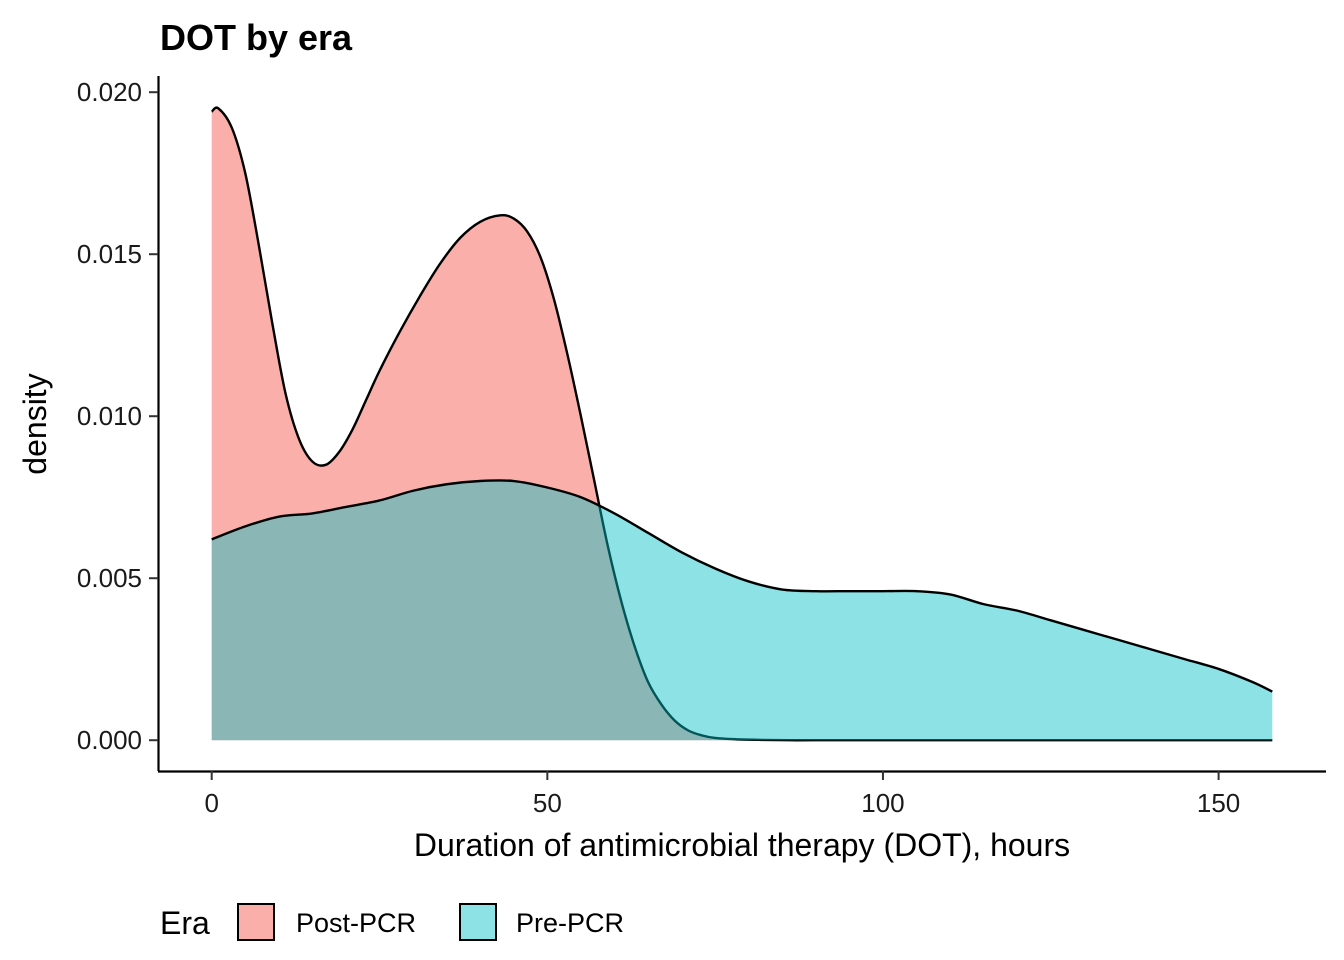 This screenshot has height=960, width=1344. Describe the element at coordinates (109, 254) in the screenshot. I see `y-tick-label: 0.015` at that location.